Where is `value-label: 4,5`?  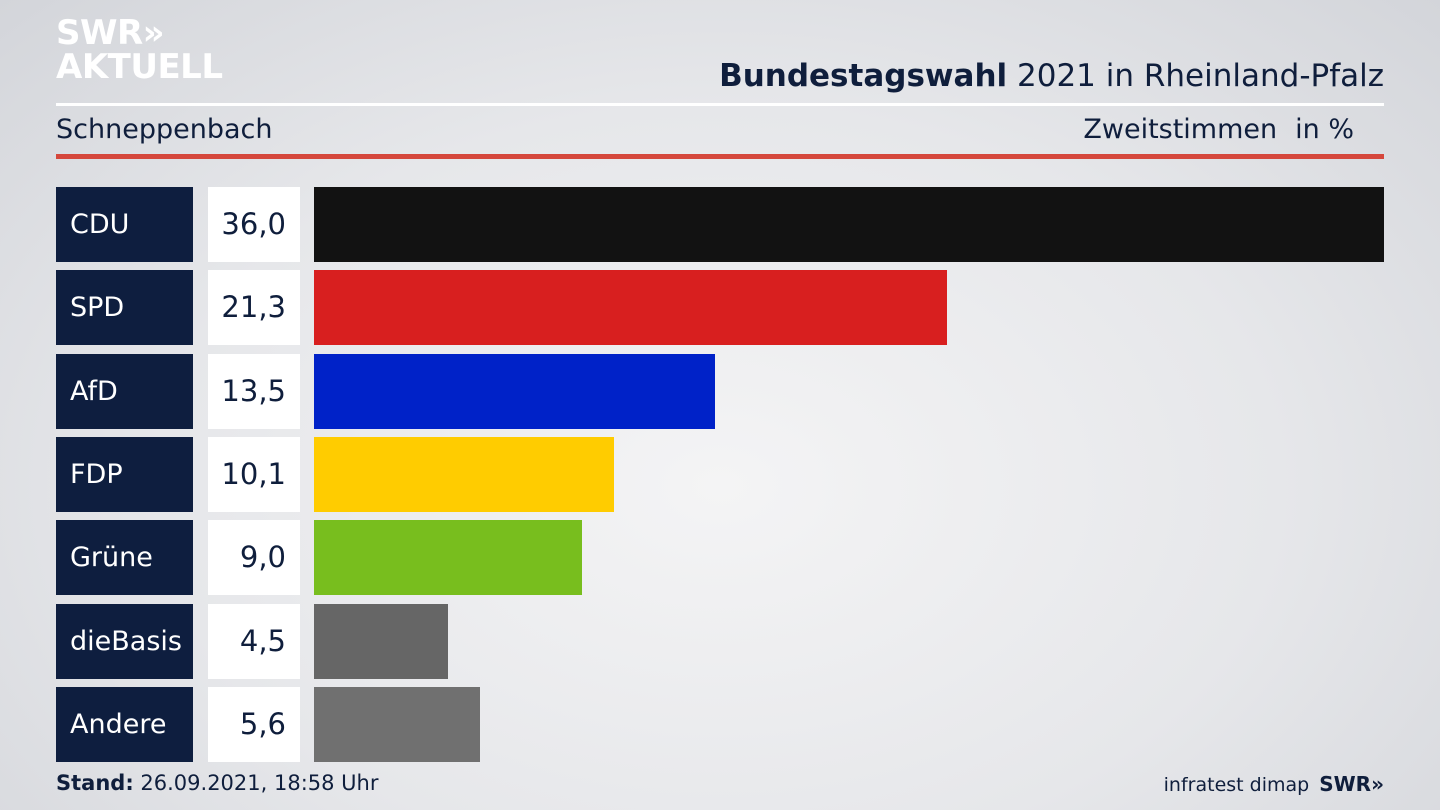
value-label: 4,5 is located at coordinates (254, 641).